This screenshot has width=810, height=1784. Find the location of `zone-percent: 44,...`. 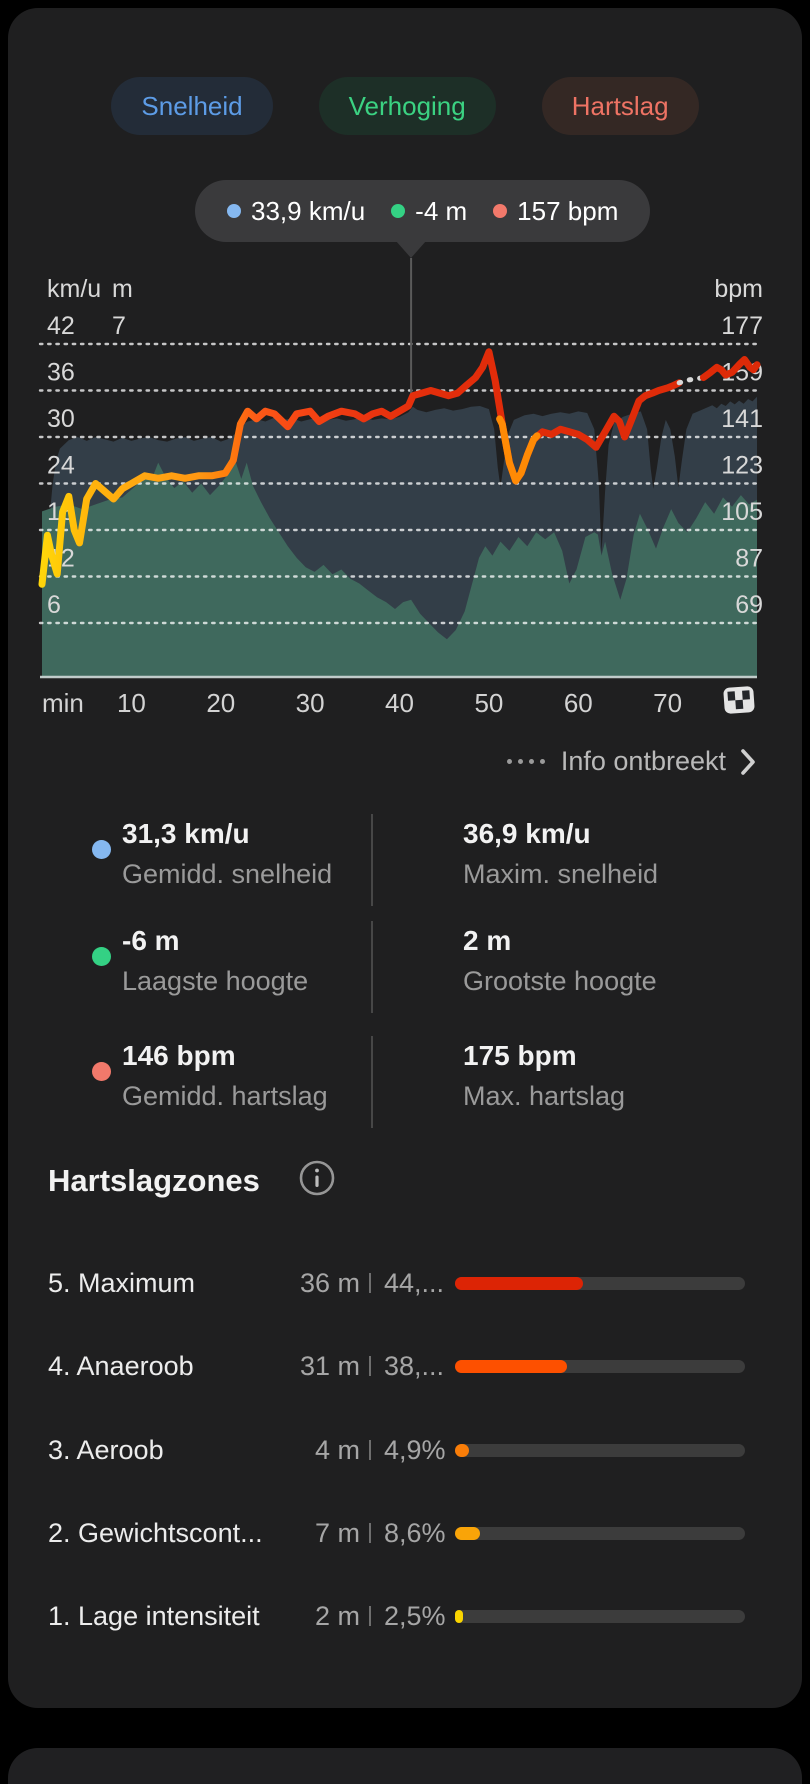

zone-percent: 44,... is located at coordinates (414, 1283).